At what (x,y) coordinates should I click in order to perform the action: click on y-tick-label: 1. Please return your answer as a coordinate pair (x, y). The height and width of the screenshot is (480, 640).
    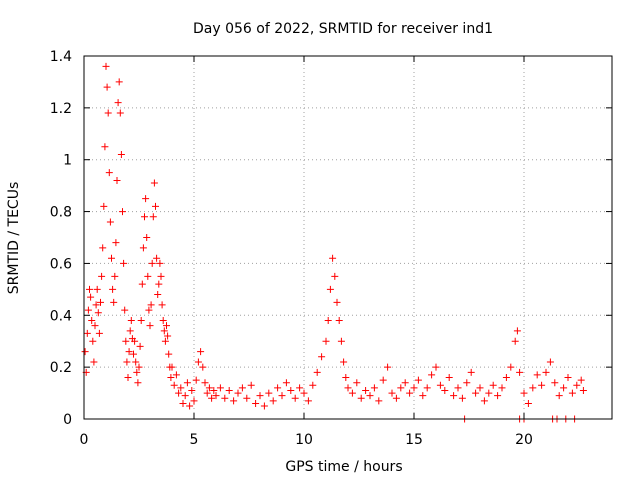
    Looking at the image, I should click on (67, 161).